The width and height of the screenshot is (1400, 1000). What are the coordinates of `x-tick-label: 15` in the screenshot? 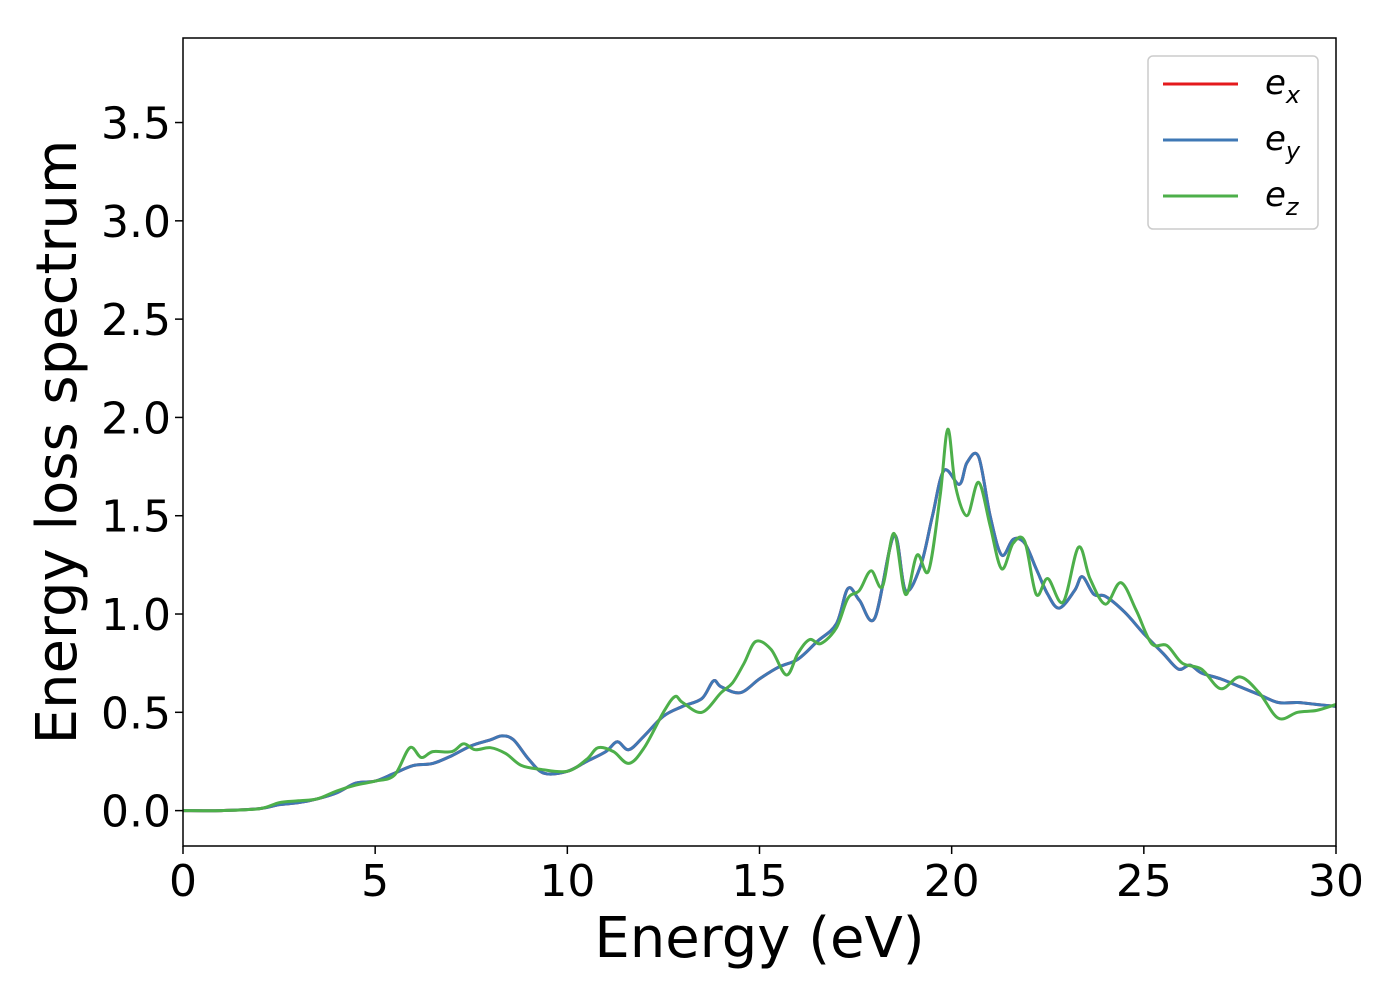 It's located at (760, 881).